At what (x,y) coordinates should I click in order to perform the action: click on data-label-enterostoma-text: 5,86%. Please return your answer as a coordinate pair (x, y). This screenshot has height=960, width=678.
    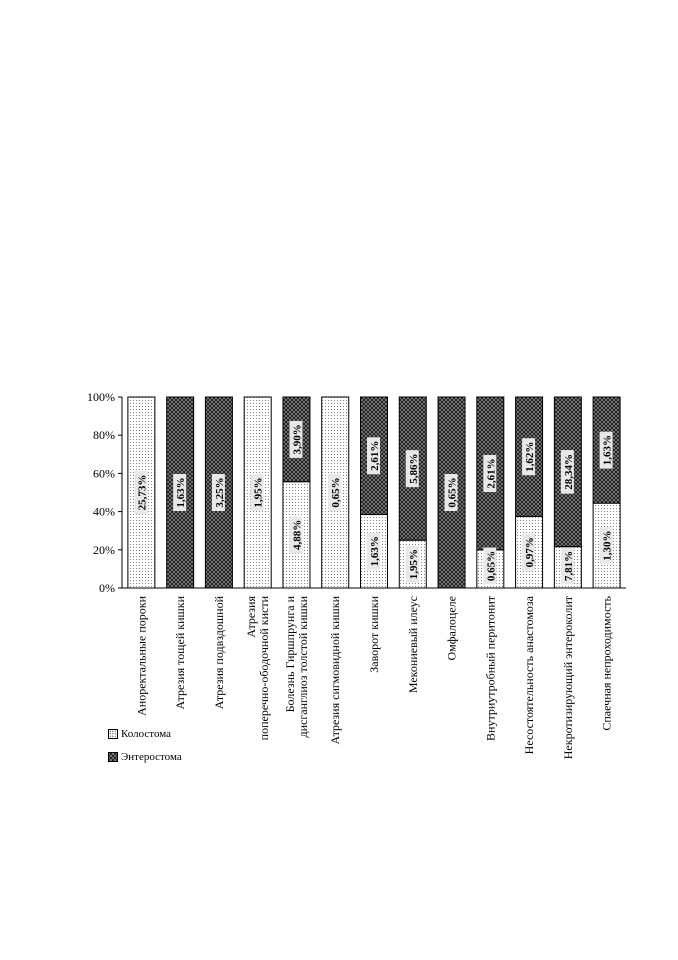
    Looking at the image, I should click on (414, 469).